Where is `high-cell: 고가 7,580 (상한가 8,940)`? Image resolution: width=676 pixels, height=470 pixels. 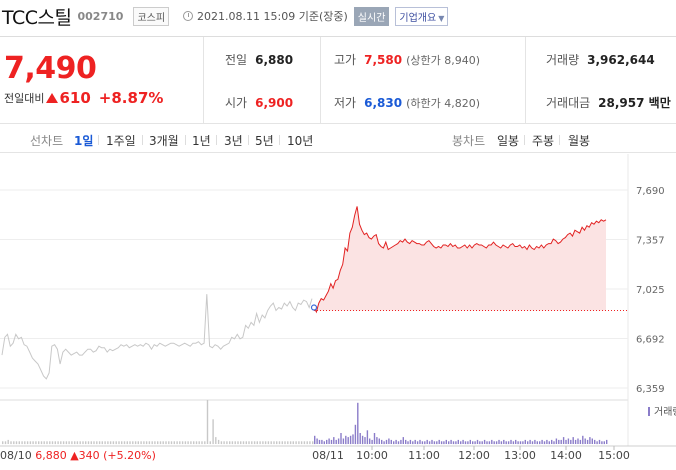
high-cell: 고가 7,580 (상한가 8,940) is located at coordinates (407, 59).